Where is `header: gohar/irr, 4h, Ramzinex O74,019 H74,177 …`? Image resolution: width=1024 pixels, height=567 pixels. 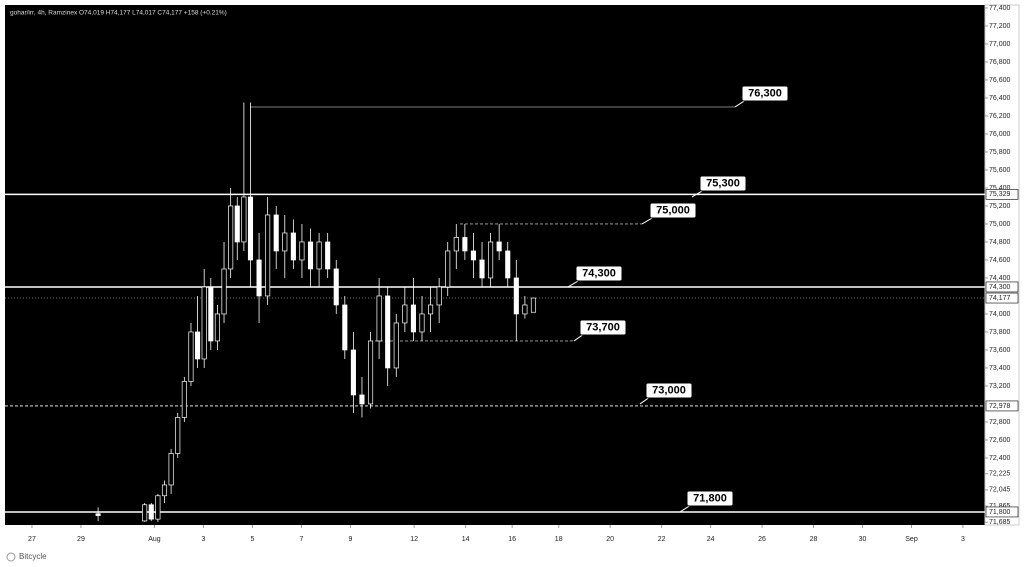 header: gohar/irr, 4h, Ramzinex O74,019 H74,177 … is located at coordinates (118, 13).